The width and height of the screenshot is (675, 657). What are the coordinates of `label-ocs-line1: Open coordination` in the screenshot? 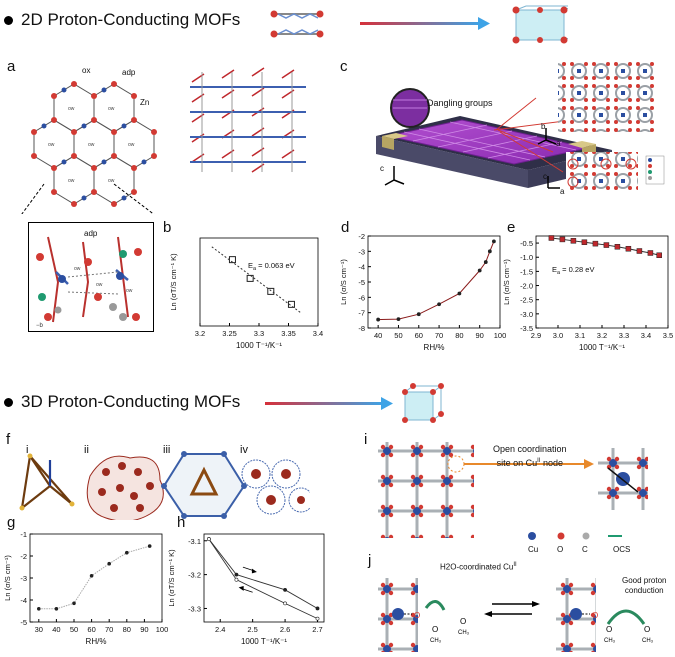 It's located at (530, 449).